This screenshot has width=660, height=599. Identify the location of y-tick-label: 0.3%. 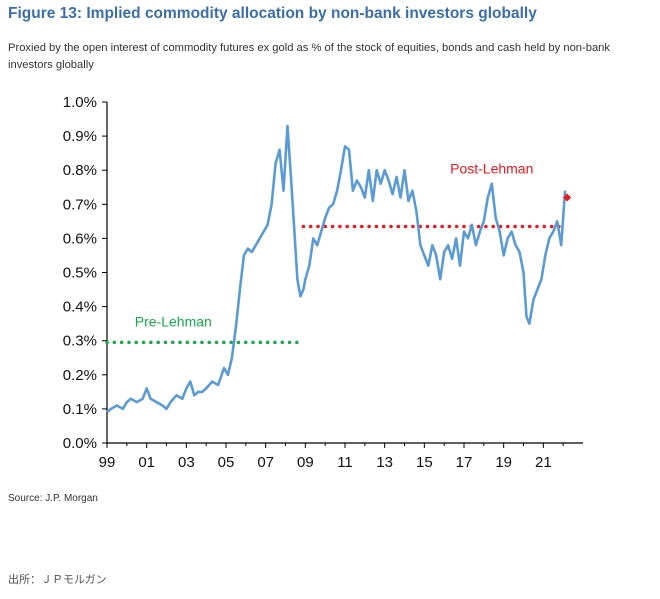
(80, 341).